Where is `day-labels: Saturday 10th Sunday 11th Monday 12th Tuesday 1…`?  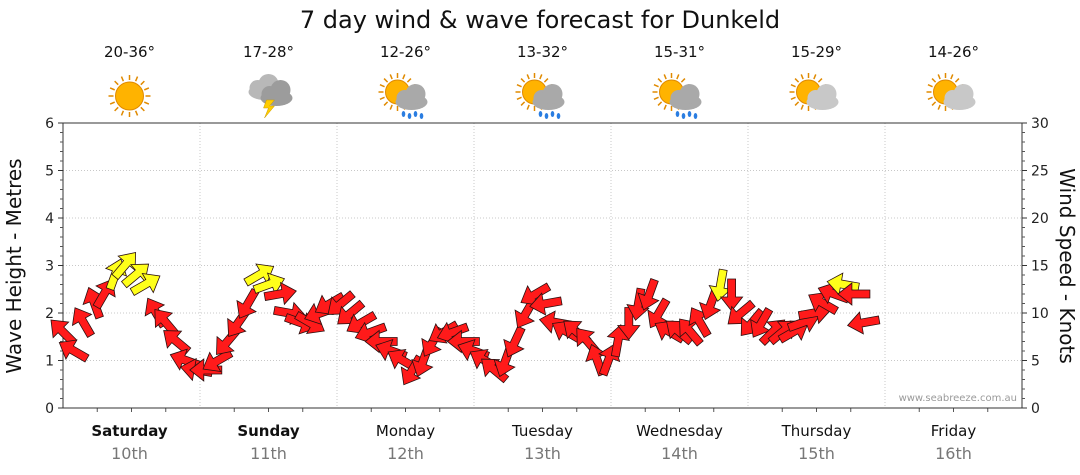 day-labels: Saturday 10th Sunday 11th Monday 12th Tuesday 1… is located at coordinates (533, 442).